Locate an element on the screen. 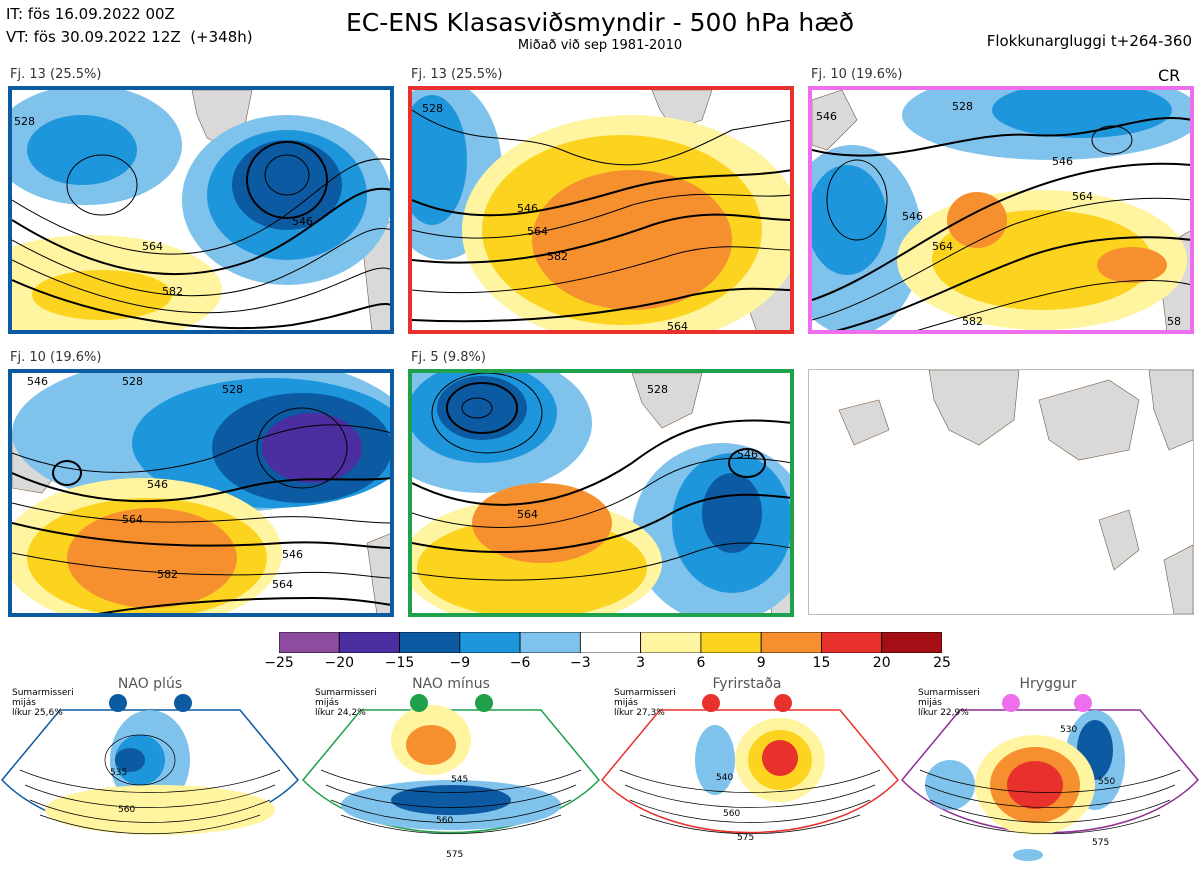  cluster-map-4: 546 528 528 546 564 546 582 564 is located at coordinates (201, 493).